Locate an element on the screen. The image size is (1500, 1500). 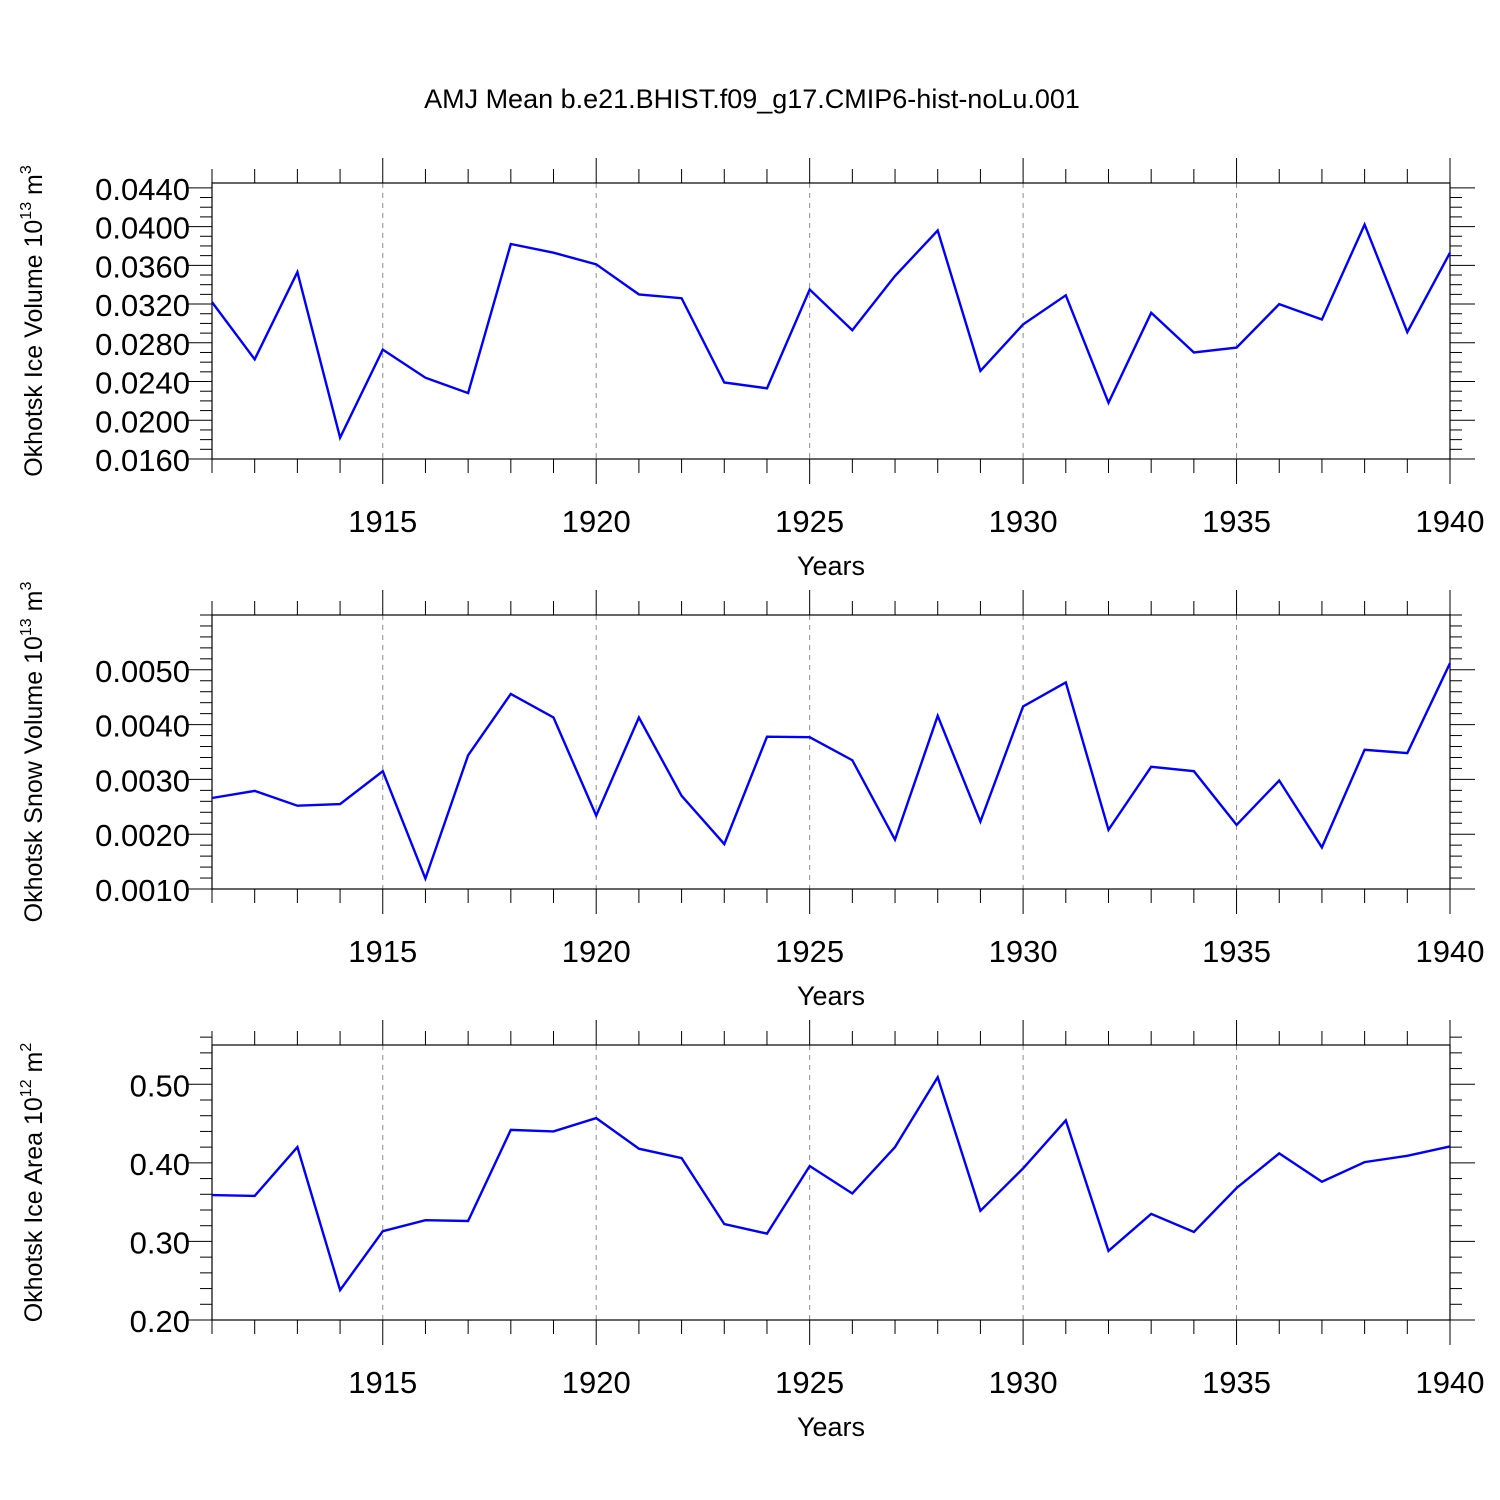
y-axis-title: Okhotsk Ice Volume 1013 m3 is located at coordinates (33, 321).